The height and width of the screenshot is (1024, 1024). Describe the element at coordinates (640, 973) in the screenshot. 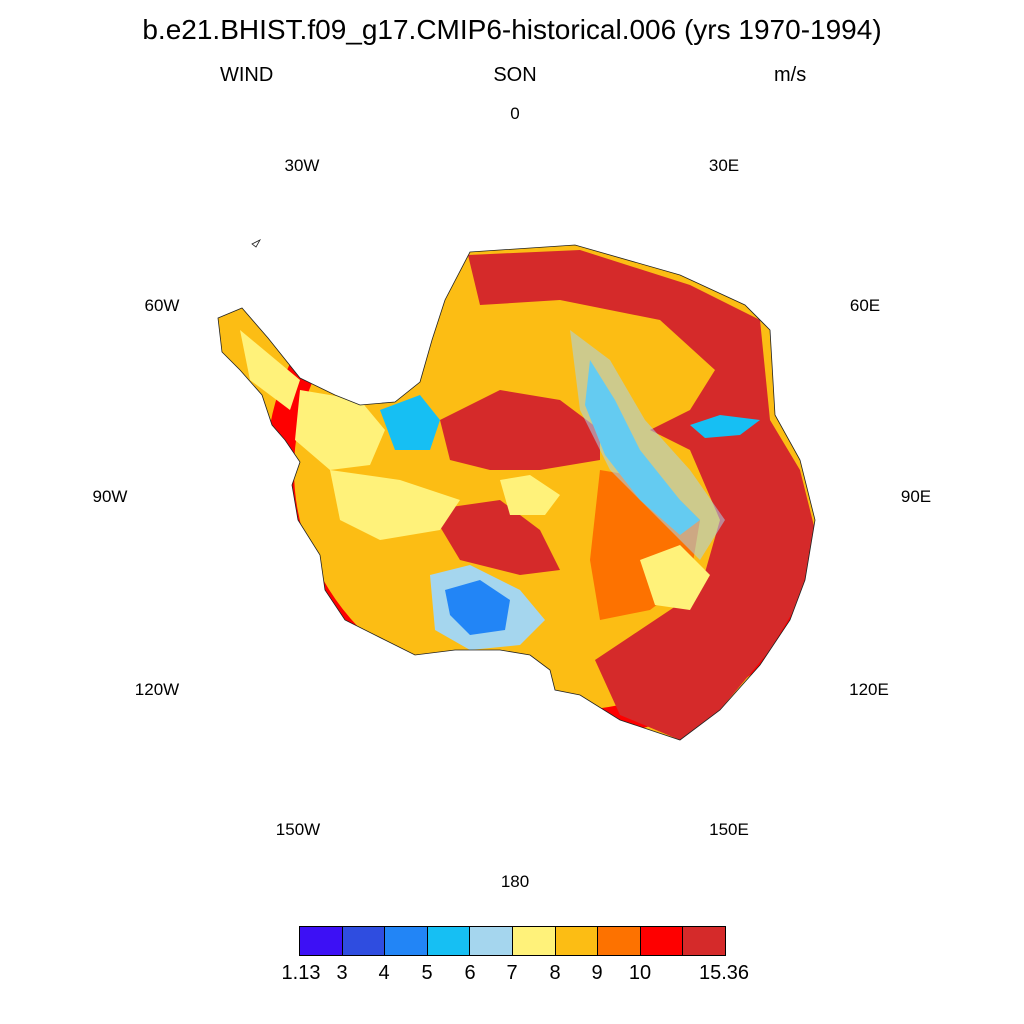

I see `colorbar-tick-label: 10` at that location.